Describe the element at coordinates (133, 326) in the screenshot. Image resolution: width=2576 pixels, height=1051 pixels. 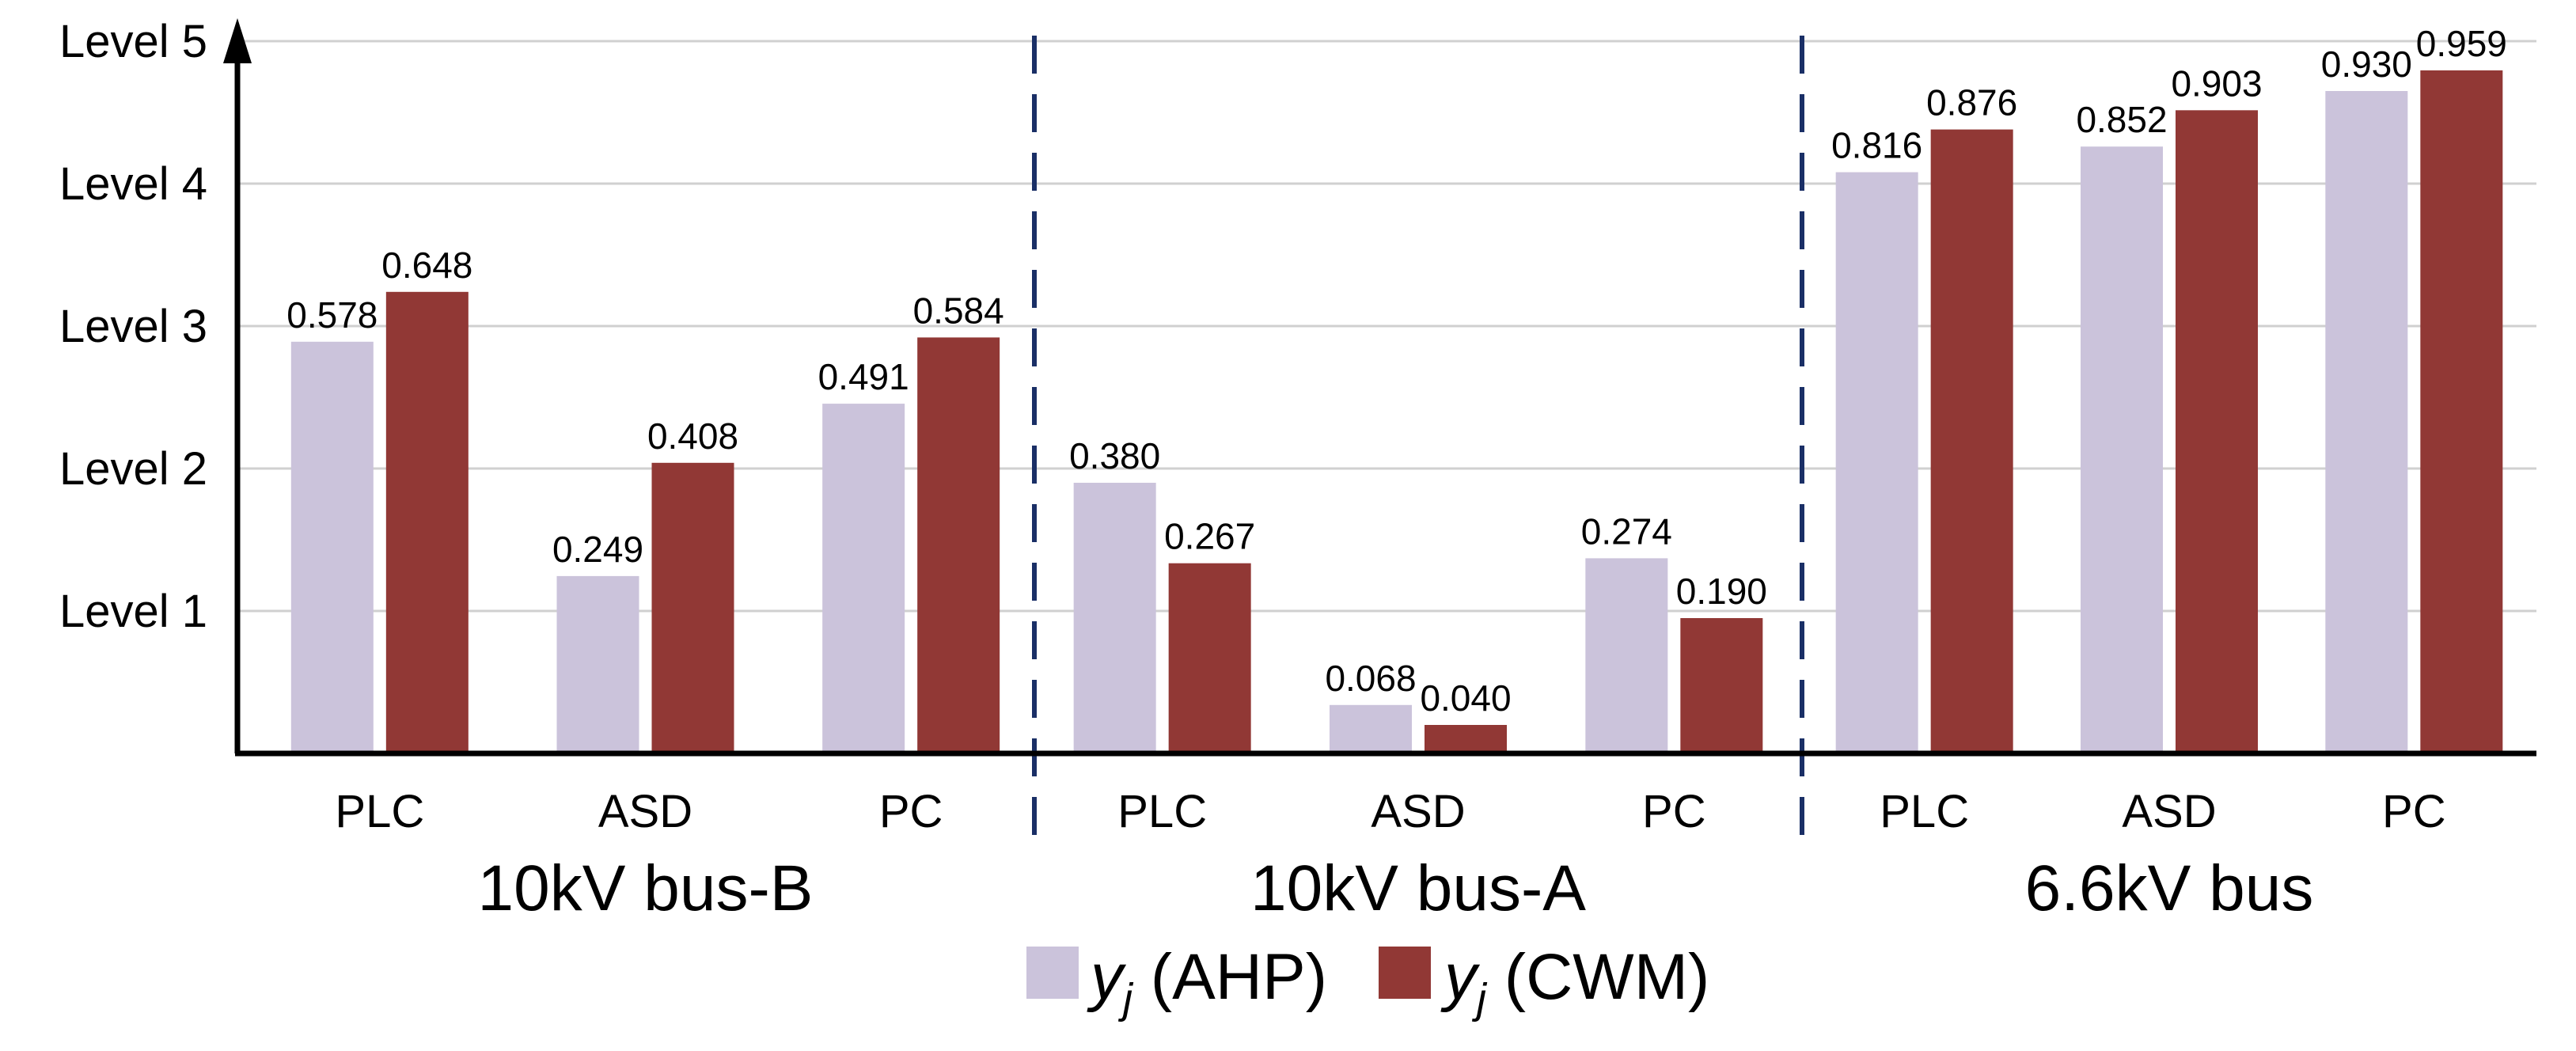
I see `y-tick-label: Level 3` at that location.